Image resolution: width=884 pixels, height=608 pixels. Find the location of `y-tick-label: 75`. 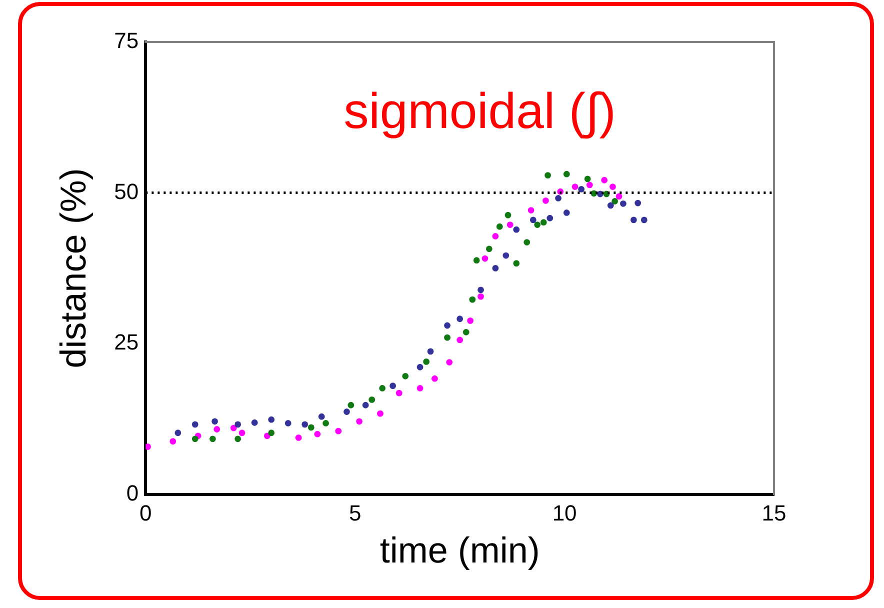

y-tick-label: 75 is located at coordinates (126, 41).